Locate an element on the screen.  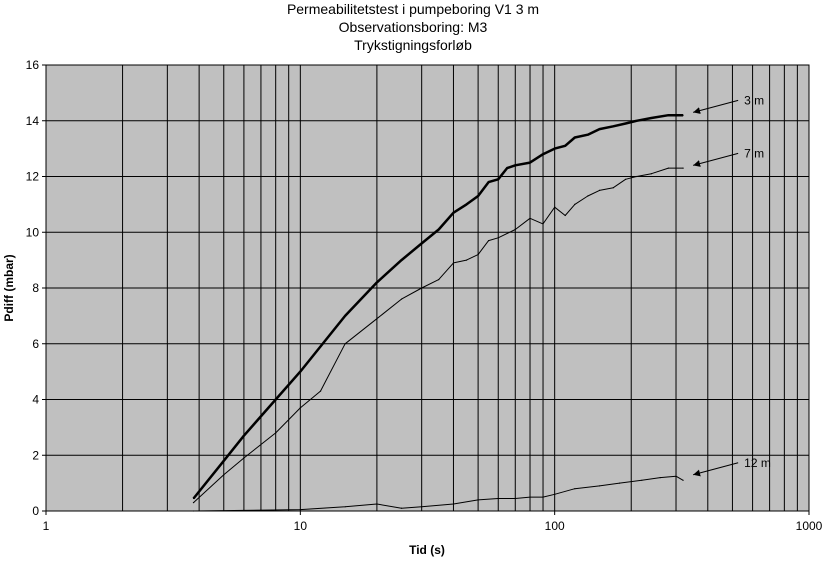
y-tick-label: 16 is located at coordinates (33, 65).